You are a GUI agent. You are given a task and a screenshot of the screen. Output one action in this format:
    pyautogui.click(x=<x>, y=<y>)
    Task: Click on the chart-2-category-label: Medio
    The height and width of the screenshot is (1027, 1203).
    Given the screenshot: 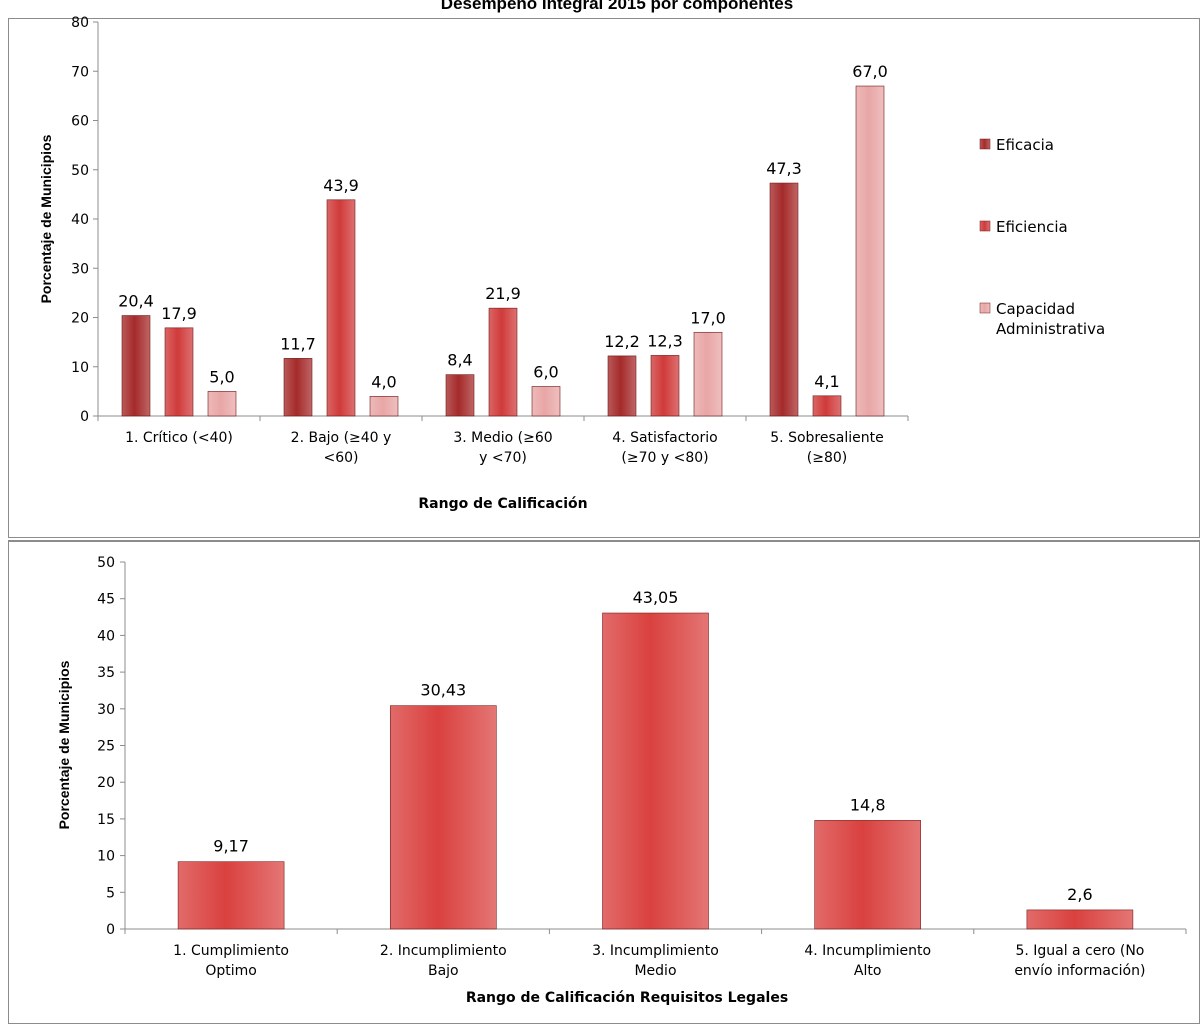 What is the action you would take?
    pyautogui.click(x=655, y=971)
    